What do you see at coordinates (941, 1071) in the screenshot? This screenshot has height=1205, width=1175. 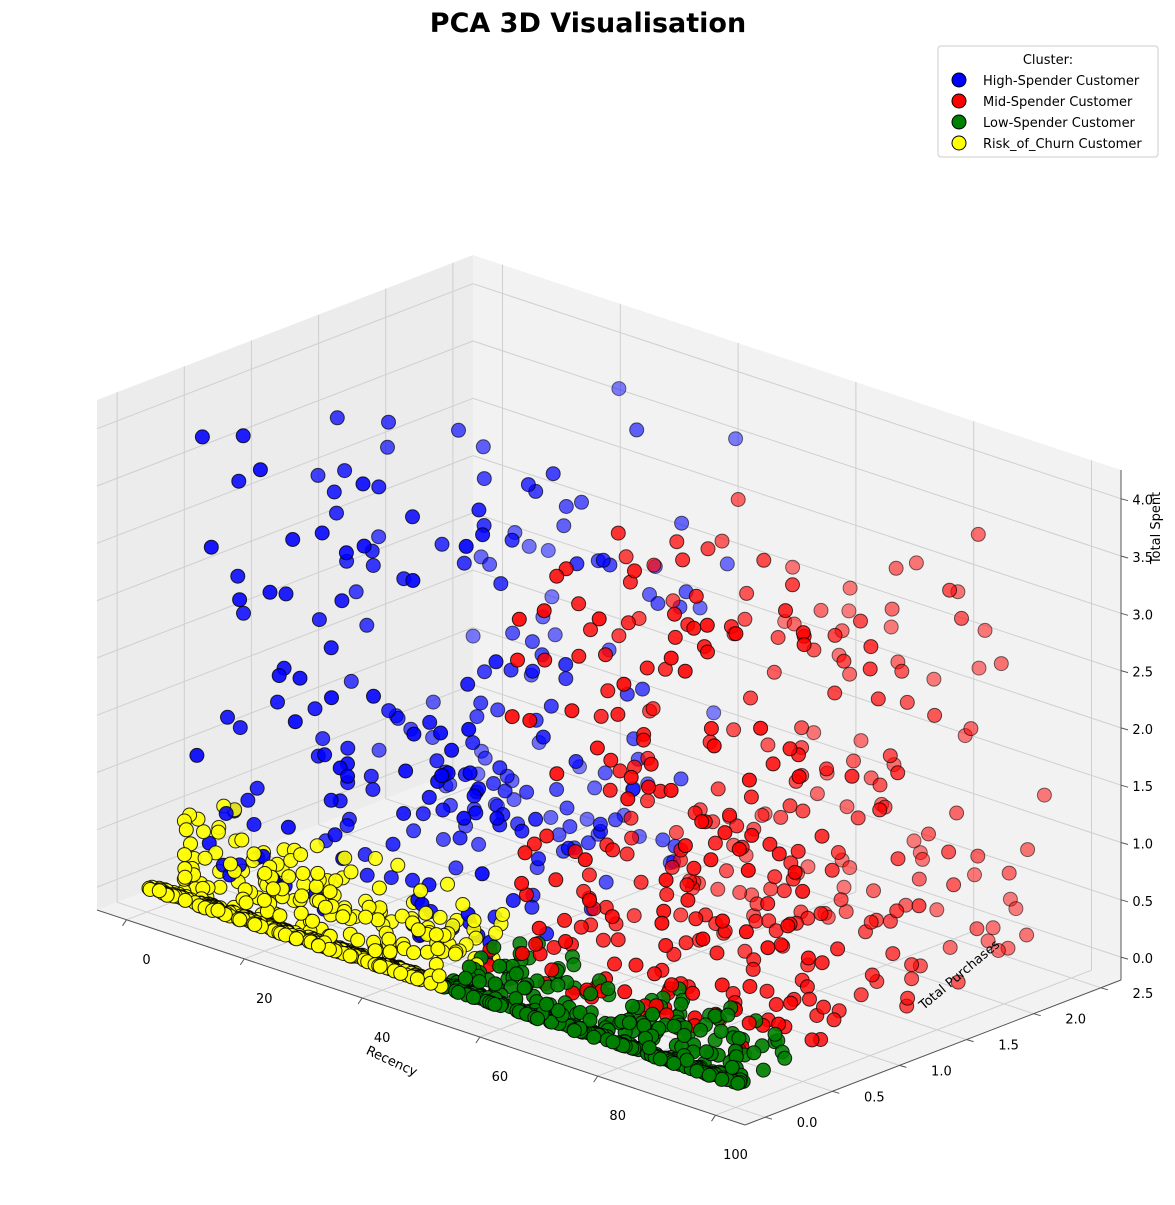 I see `y-tick-label: 1.0` at bounding box center [941, 1071].